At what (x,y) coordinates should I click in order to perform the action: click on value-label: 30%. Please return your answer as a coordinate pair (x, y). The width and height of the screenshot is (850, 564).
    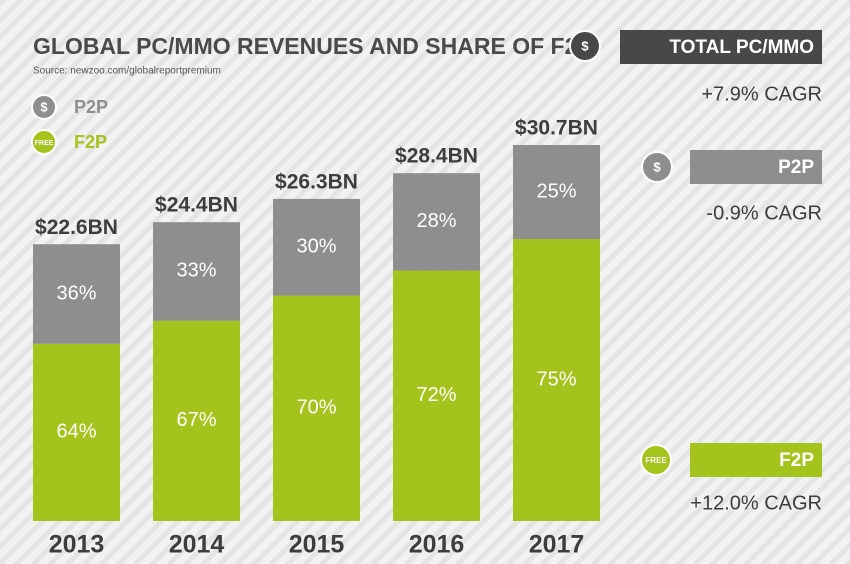
    Looking at the image, I should click on (316, 246).